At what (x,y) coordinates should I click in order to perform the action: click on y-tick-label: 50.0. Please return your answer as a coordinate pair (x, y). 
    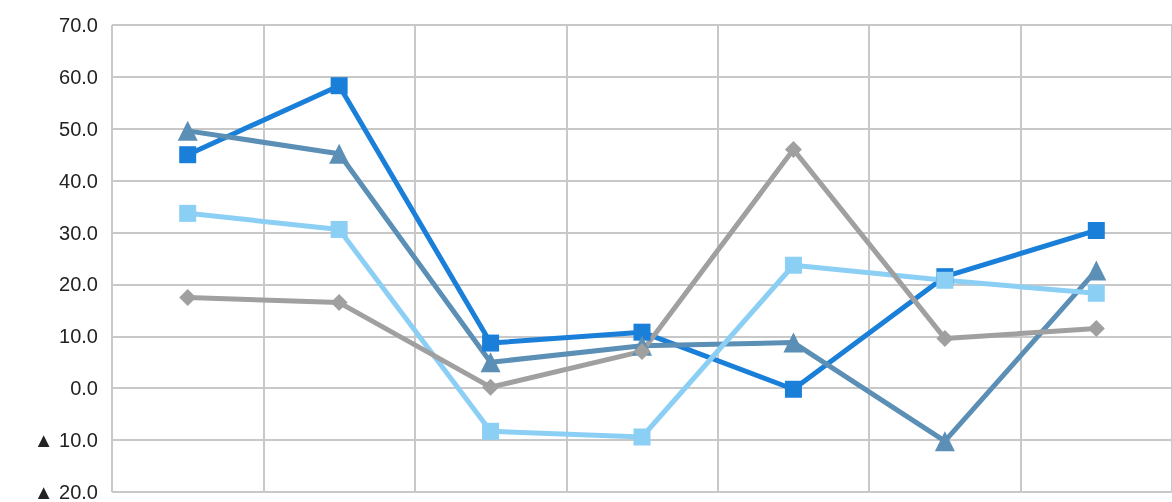
    Looking at the image, I should click on (78, 128).